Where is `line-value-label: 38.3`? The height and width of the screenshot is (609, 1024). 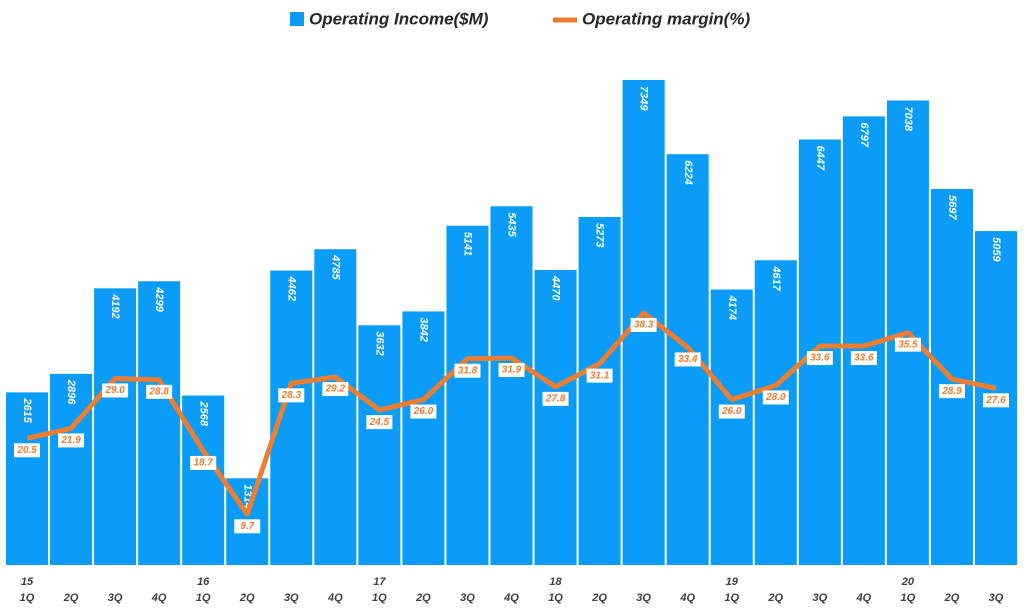 line-value-label: 38.3 is located at coordinates (644, 325).